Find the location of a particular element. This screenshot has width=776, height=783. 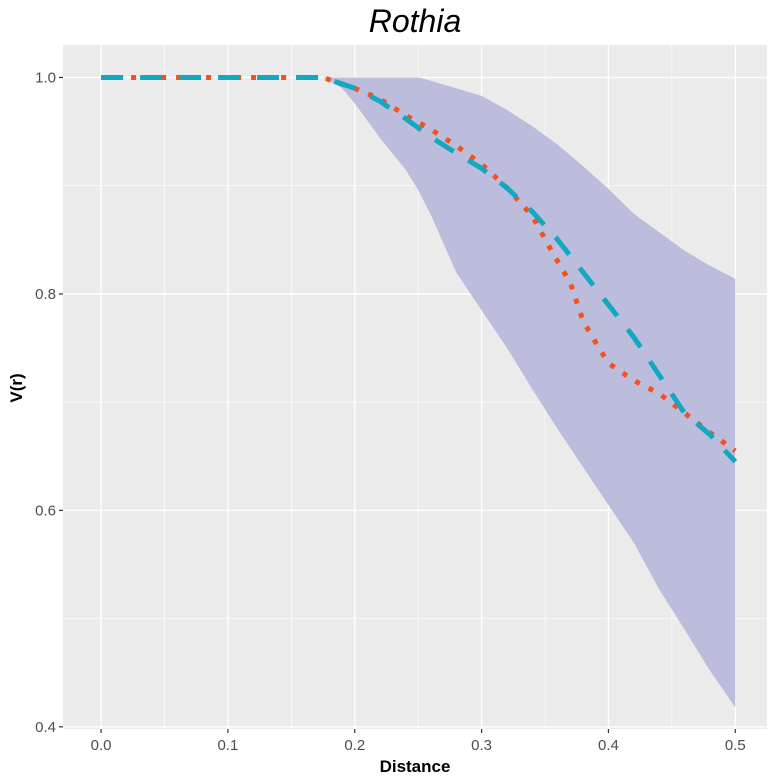

x-axis-title: Distance is located at coordinates (415, 766).